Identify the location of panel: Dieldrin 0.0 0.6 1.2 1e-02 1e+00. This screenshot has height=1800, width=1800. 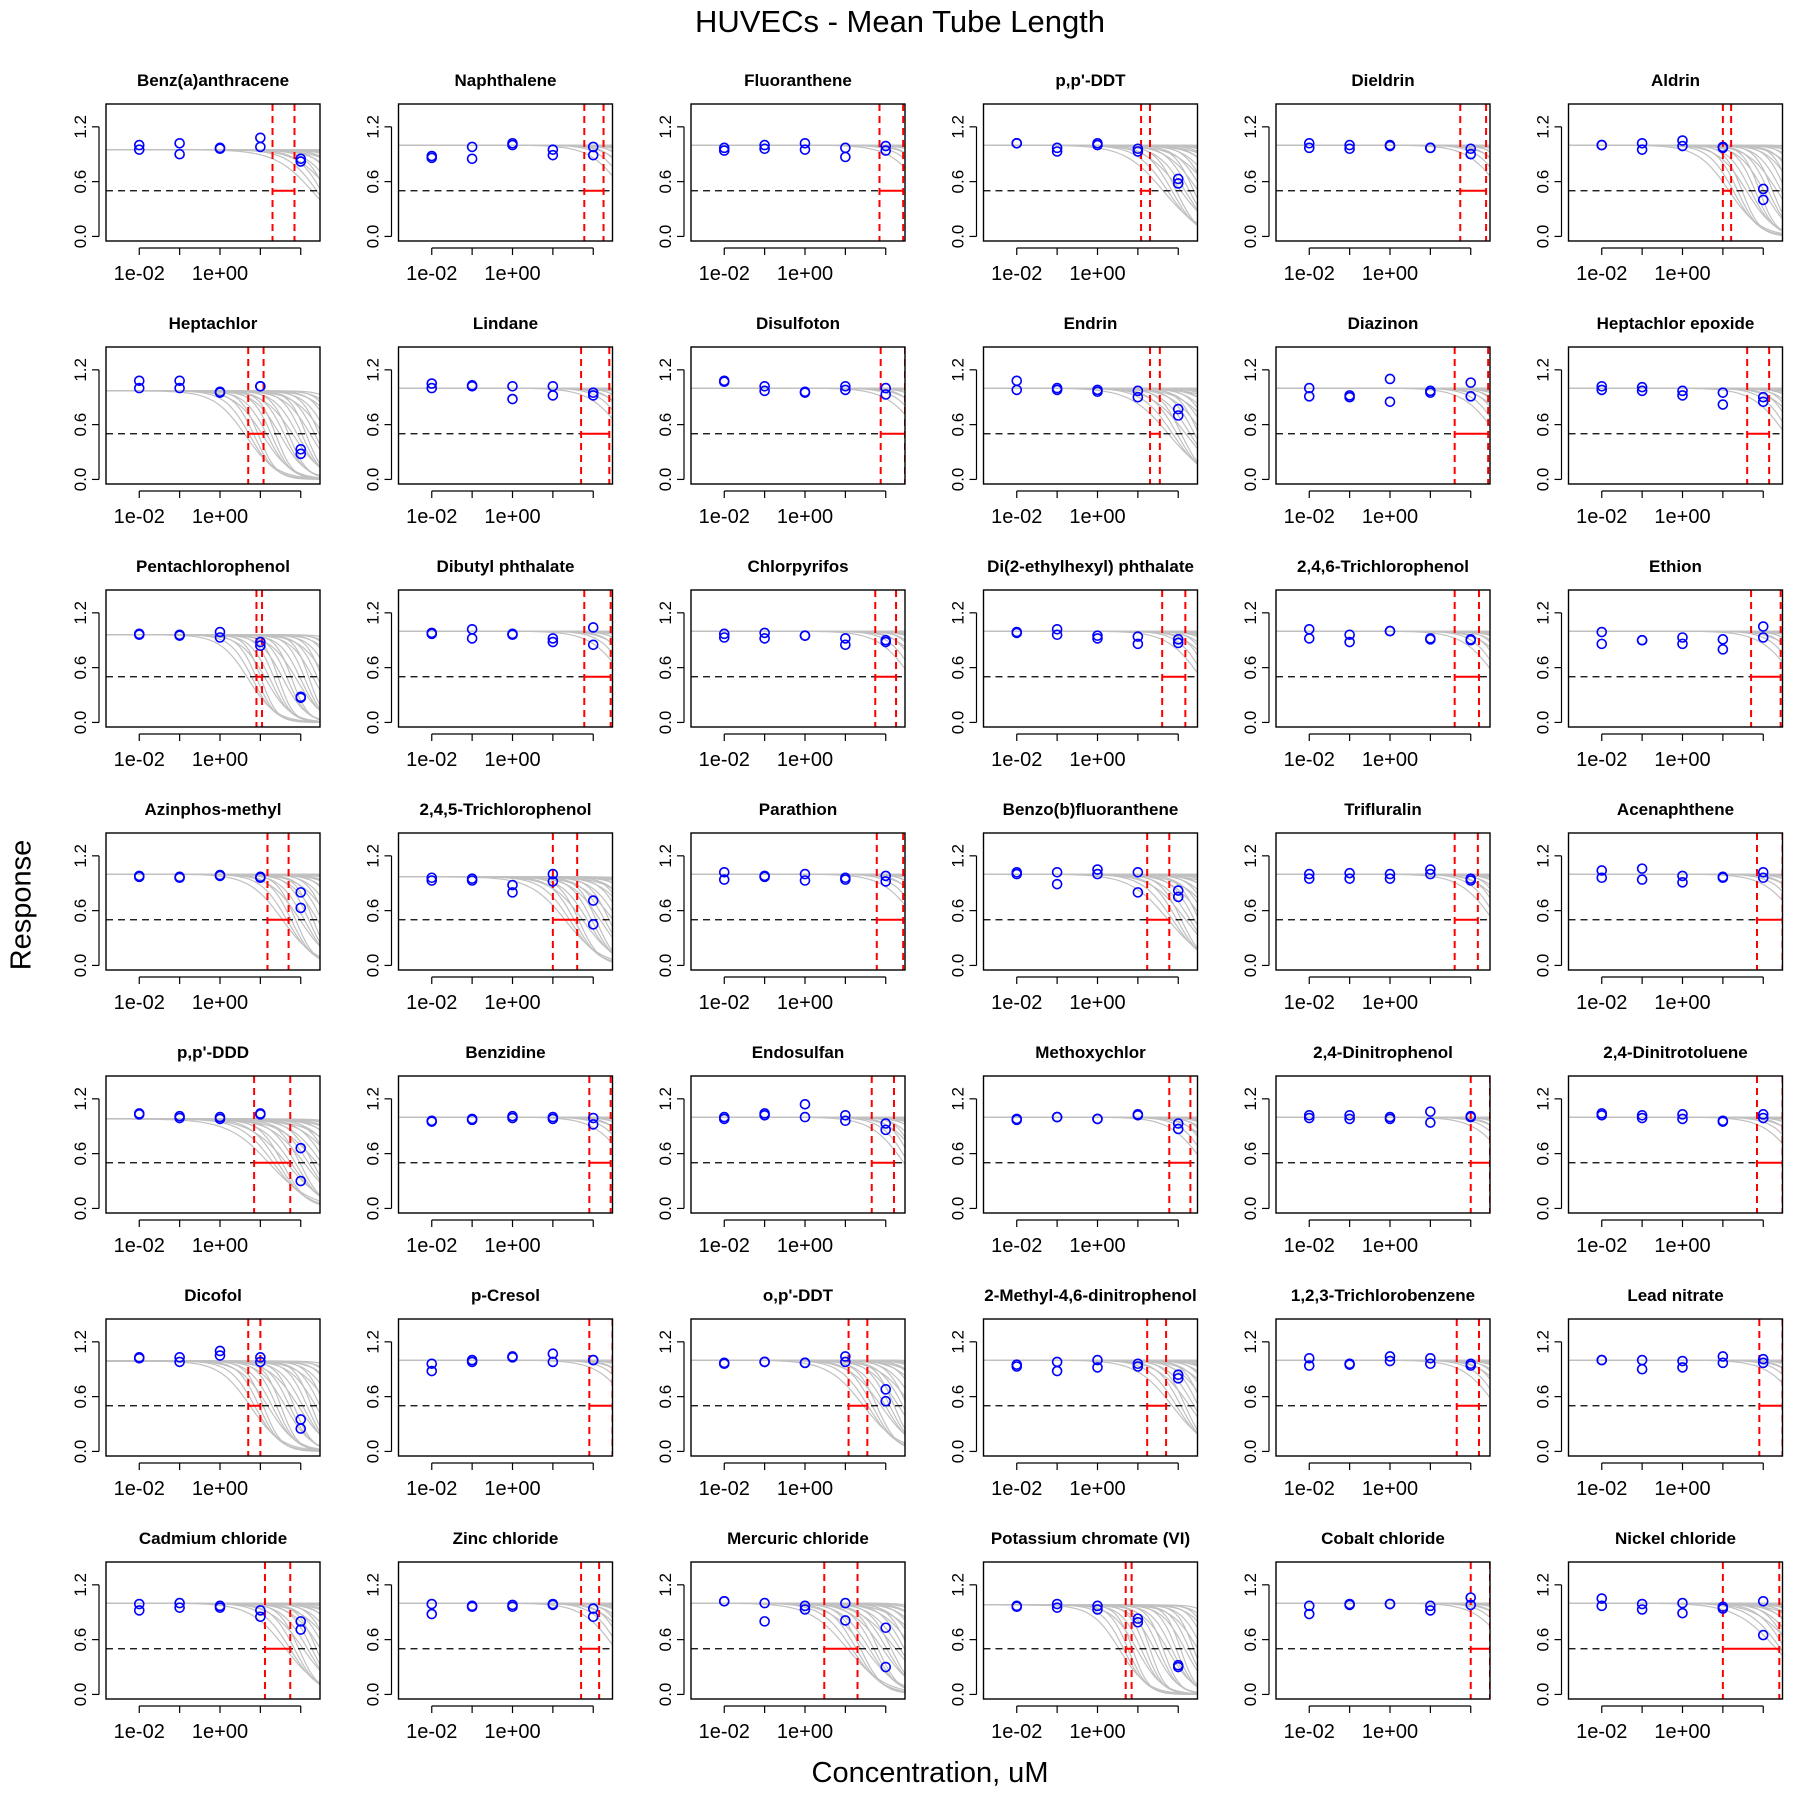
(1366, 178).